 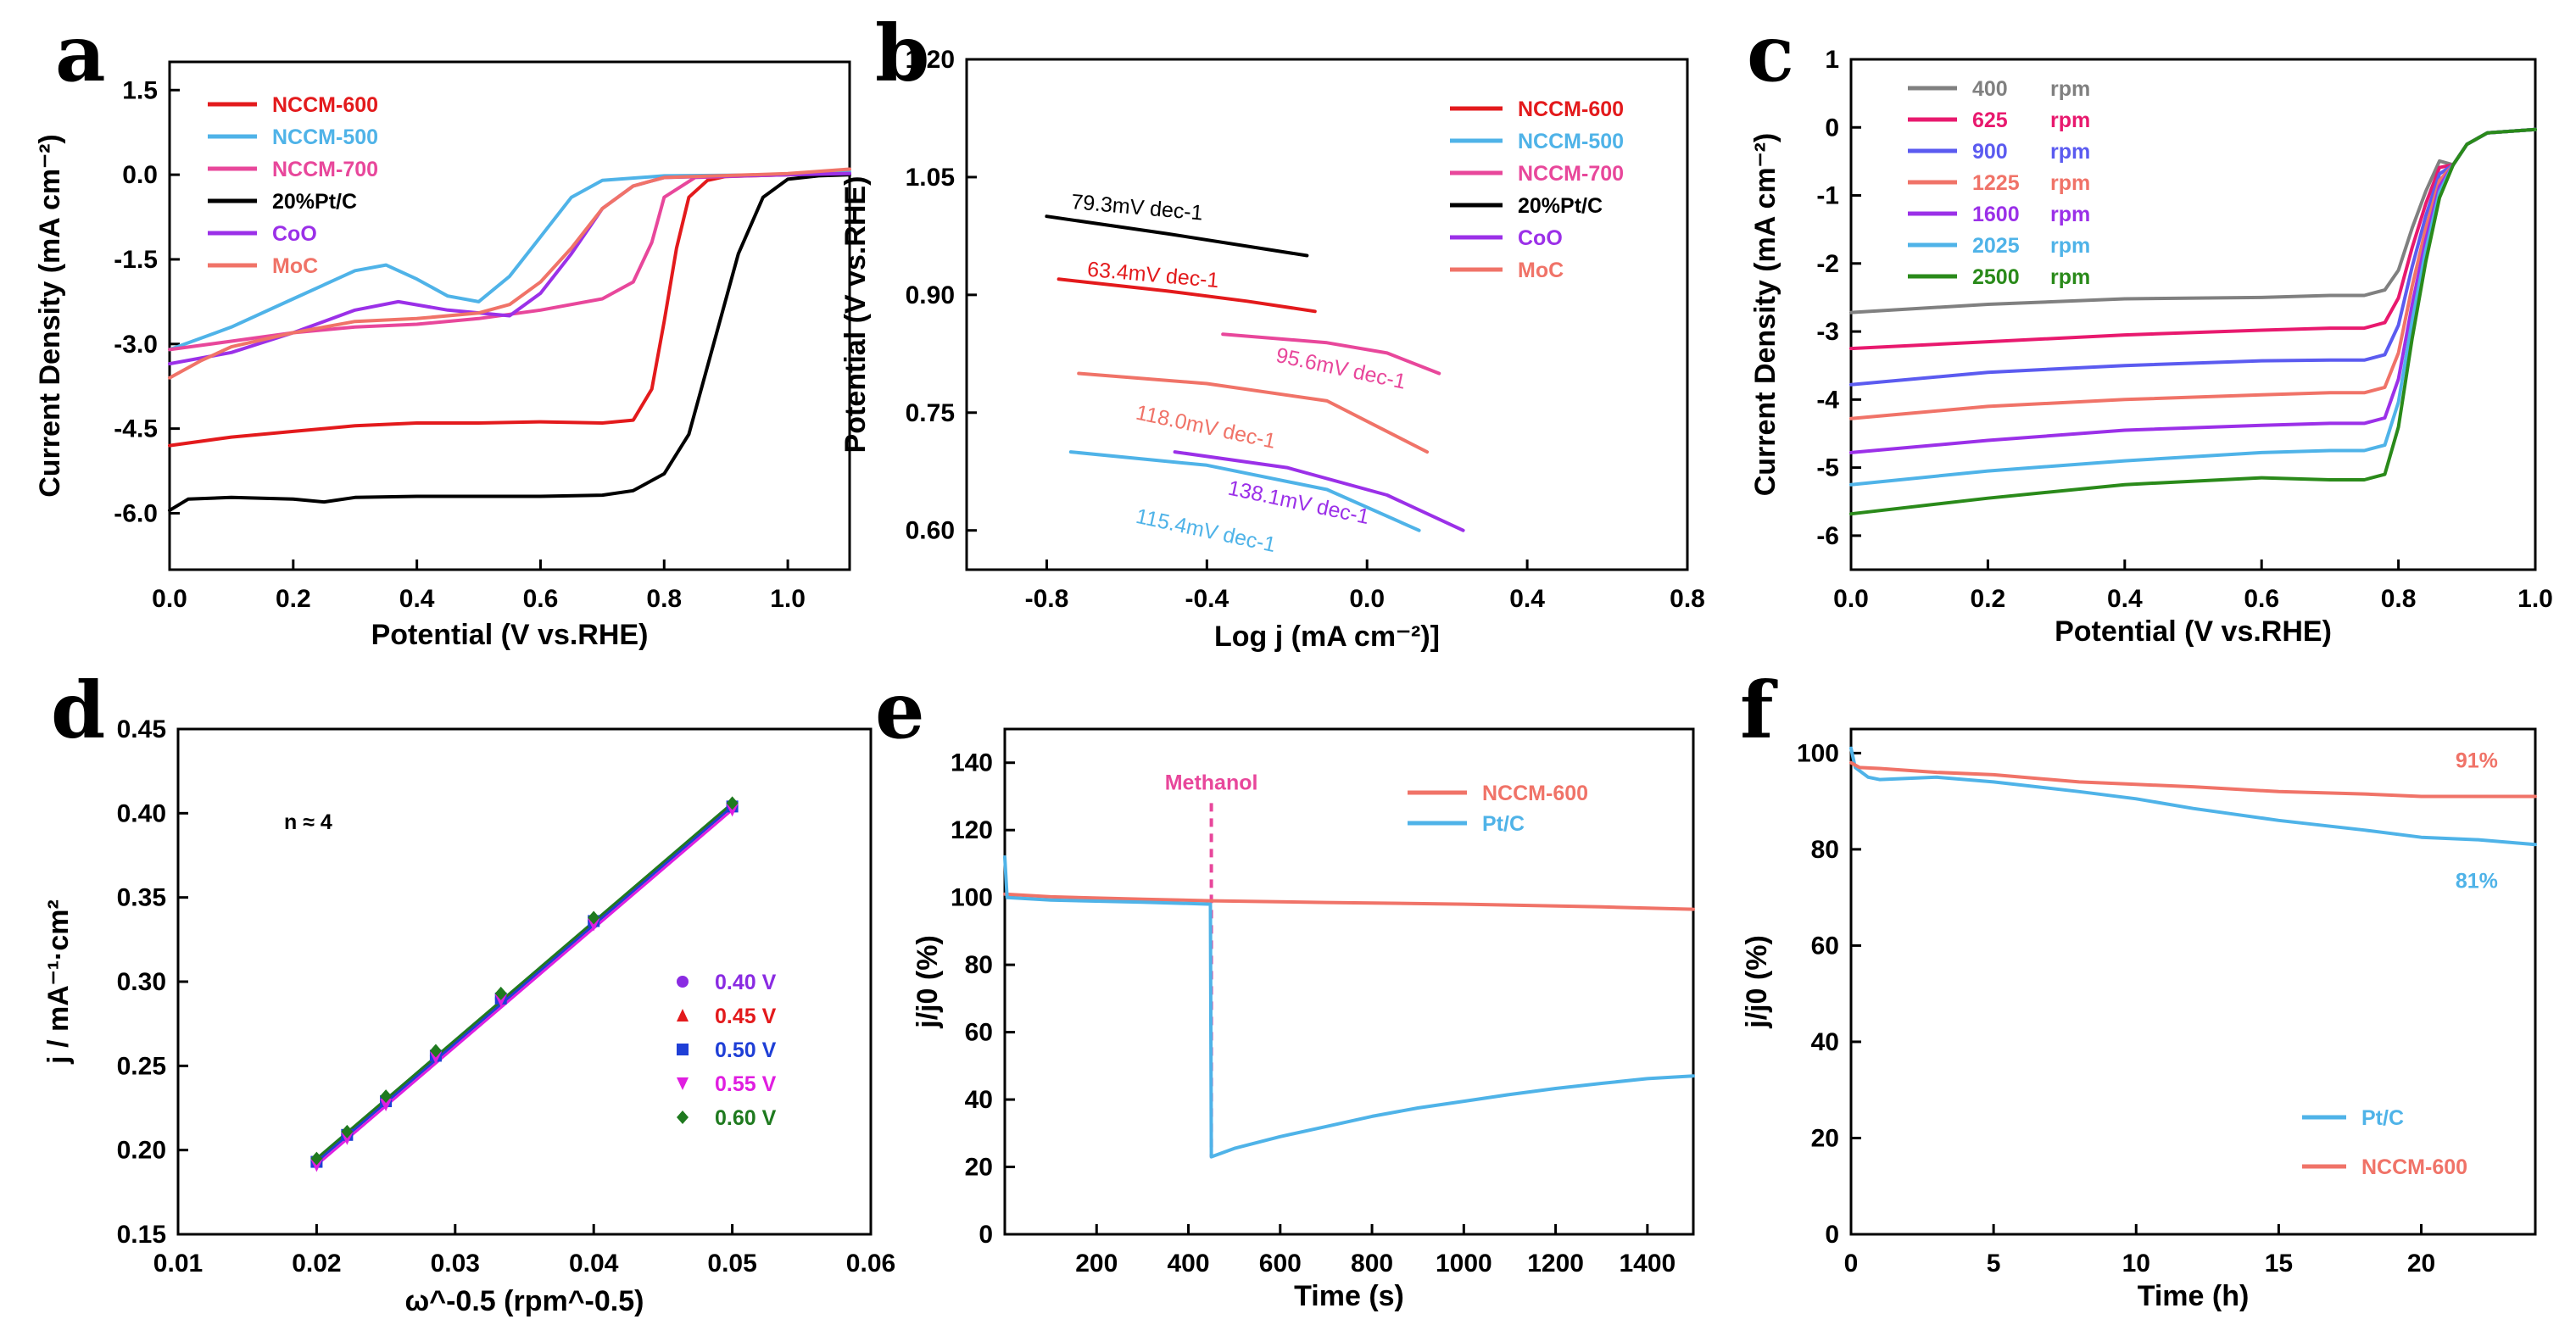 What do you see at coordinates (1047, 599) in the screenshot?
I see `x-tick-label: -0.8` at bounding box center [1047, 599].